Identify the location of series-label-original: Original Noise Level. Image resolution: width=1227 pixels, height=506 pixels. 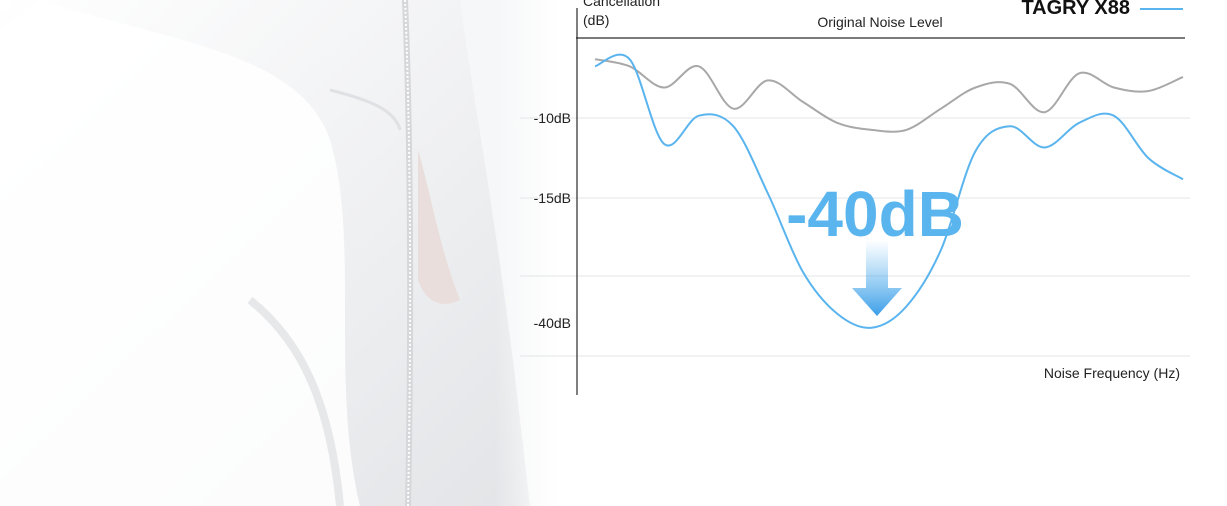
(879, 22).